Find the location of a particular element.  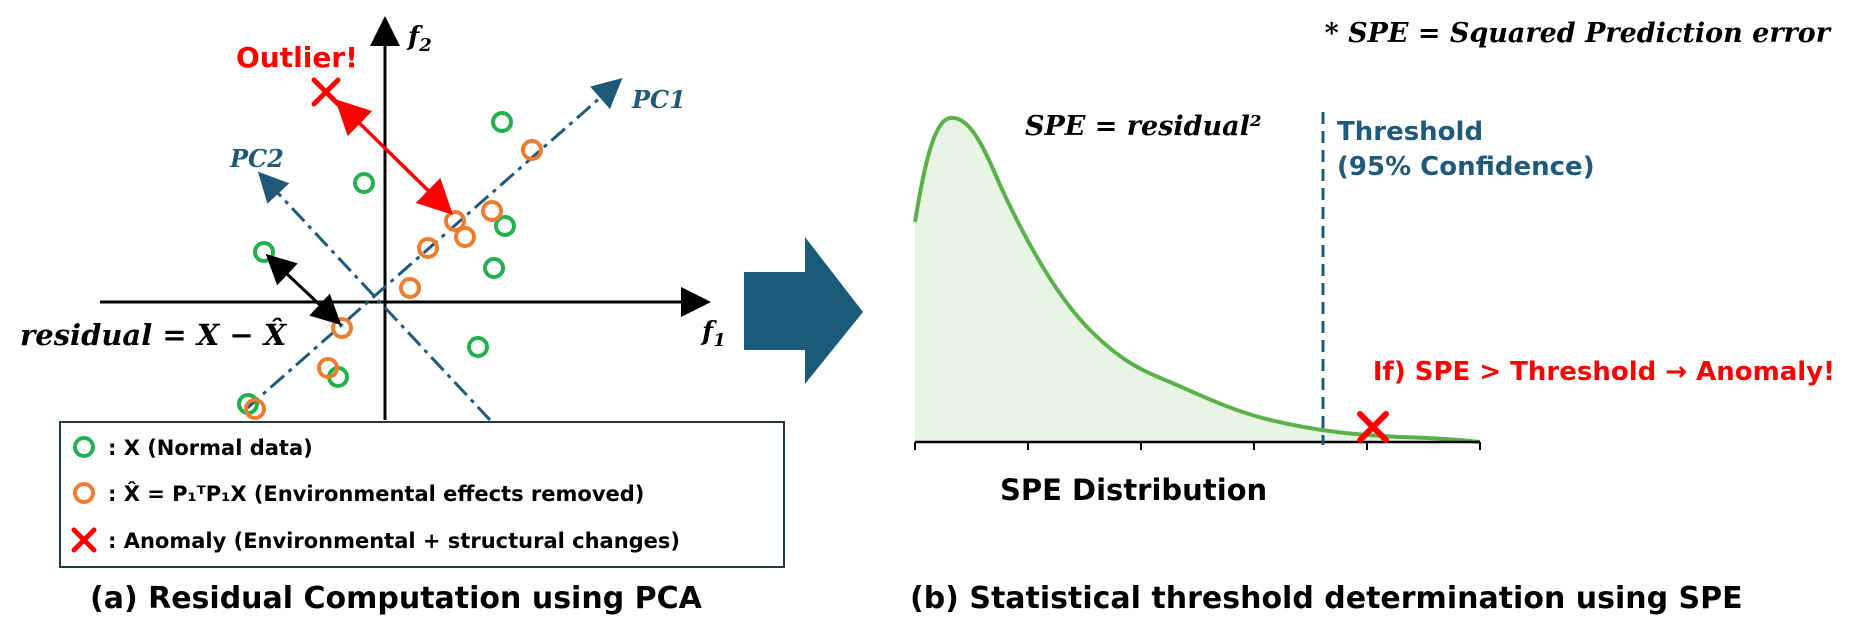

spe-definition: * SPE = Squared Prediction error is located at coordinates (1578, 33).